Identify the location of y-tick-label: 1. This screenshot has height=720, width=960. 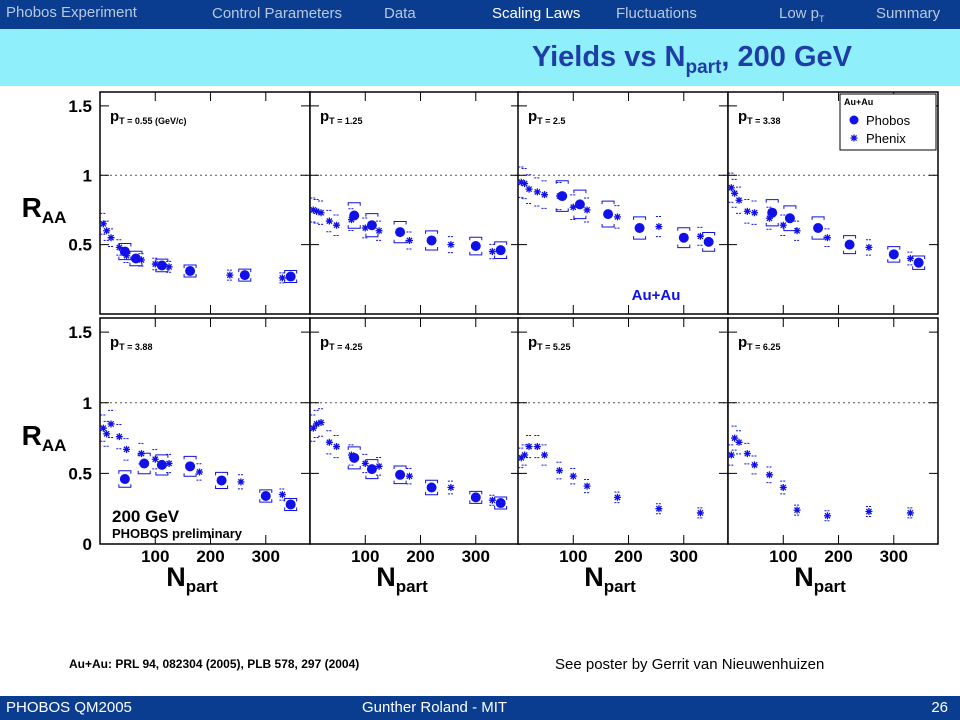
(87, 175).